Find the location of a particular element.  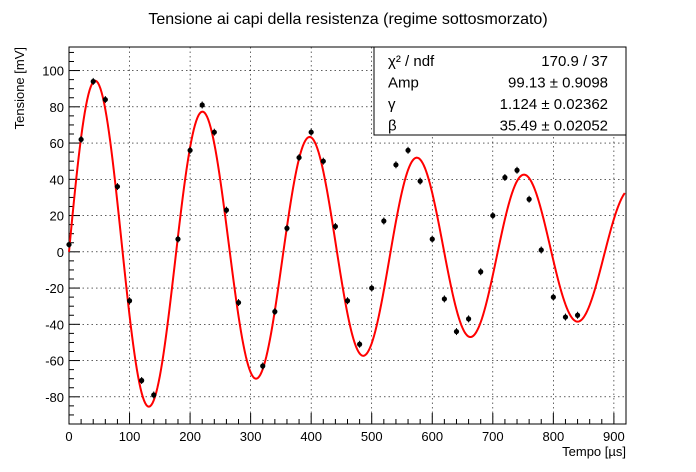

x-tick-label: 400 is located at coordinates (311, 436).